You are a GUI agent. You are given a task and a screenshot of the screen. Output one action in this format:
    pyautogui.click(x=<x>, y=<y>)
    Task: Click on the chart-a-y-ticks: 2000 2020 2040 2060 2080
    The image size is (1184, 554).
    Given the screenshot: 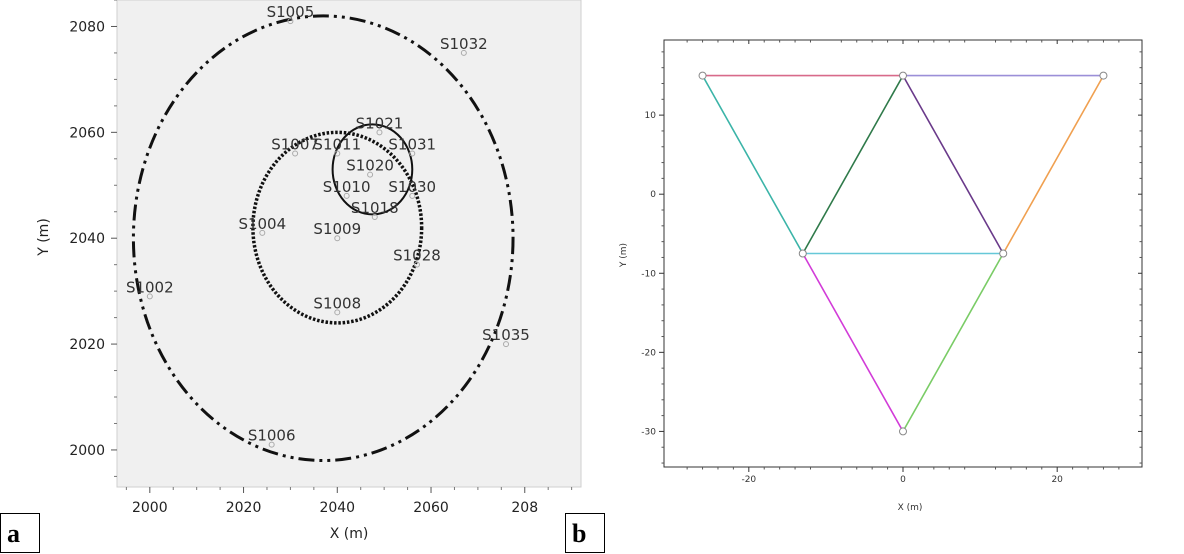 What is the action you would take?
    pyautogui.click(x=93, y=238)
    